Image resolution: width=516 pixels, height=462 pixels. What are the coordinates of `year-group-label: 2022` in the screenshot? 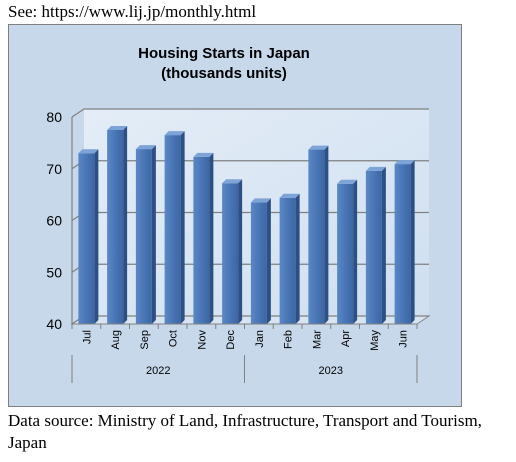 It's located at (158, 371).